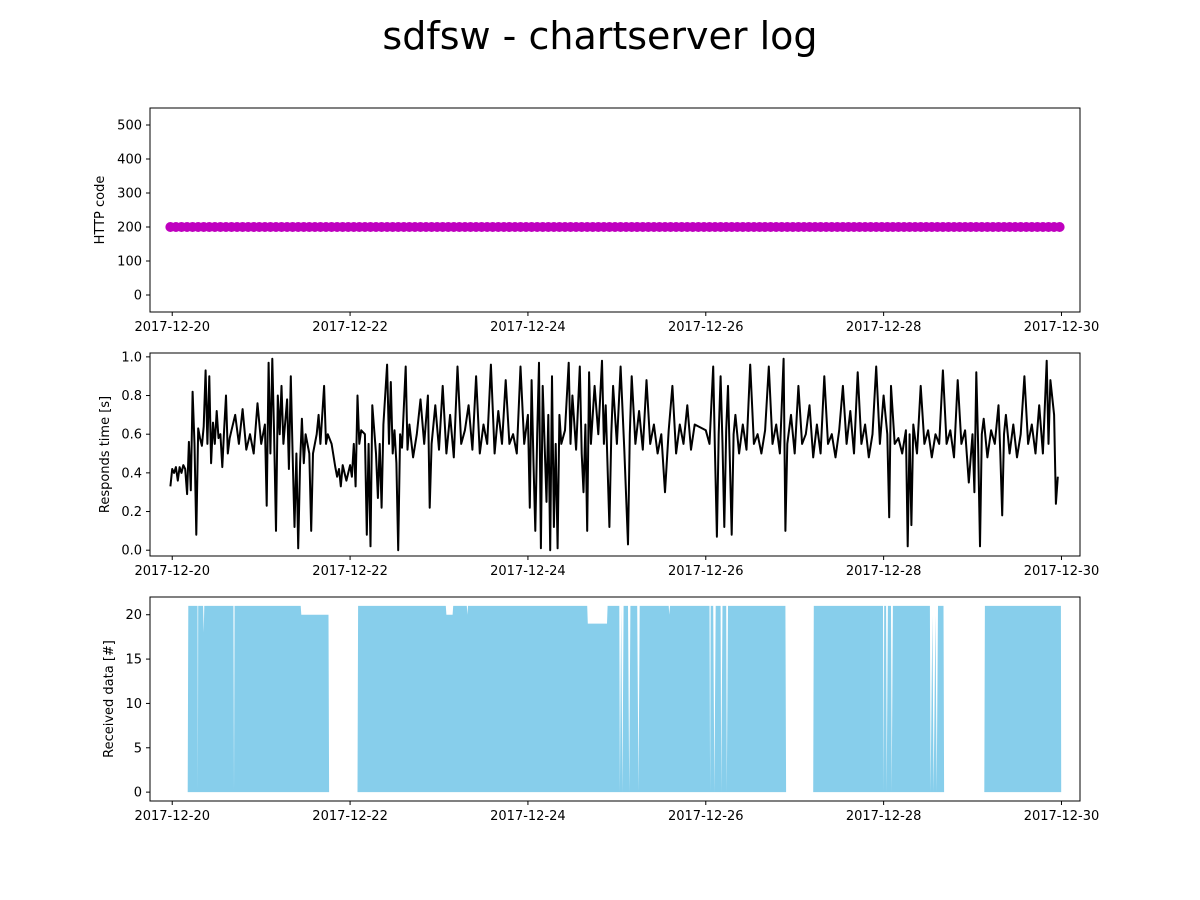 Image resolution: width=1200 pixels, height=900 pixels. What do you see at coordinates (129, 126) in the screenshot?
I see `y-tick-label: 500` at bounding box center [129, 126].